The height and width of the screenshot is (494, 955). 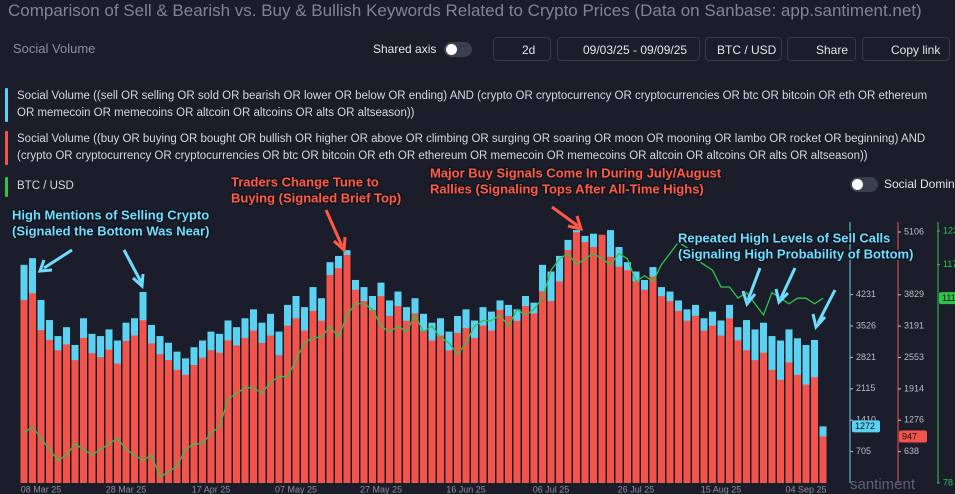 What do you see at coordinates (41, 489) in the screenshot?
I see `x-tick-label: 08 Mar 25` at bounding box center [41, 489].